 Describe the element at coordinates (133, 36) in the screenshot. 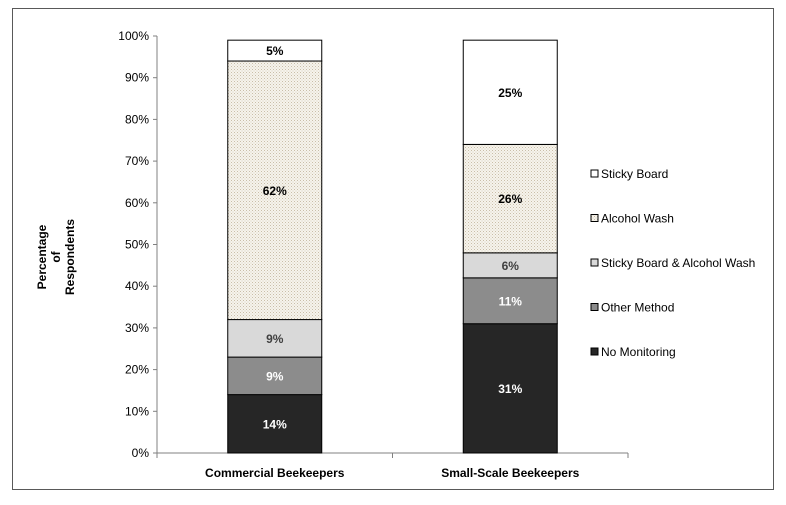

I see `y-tick-label: 100%` at that location.